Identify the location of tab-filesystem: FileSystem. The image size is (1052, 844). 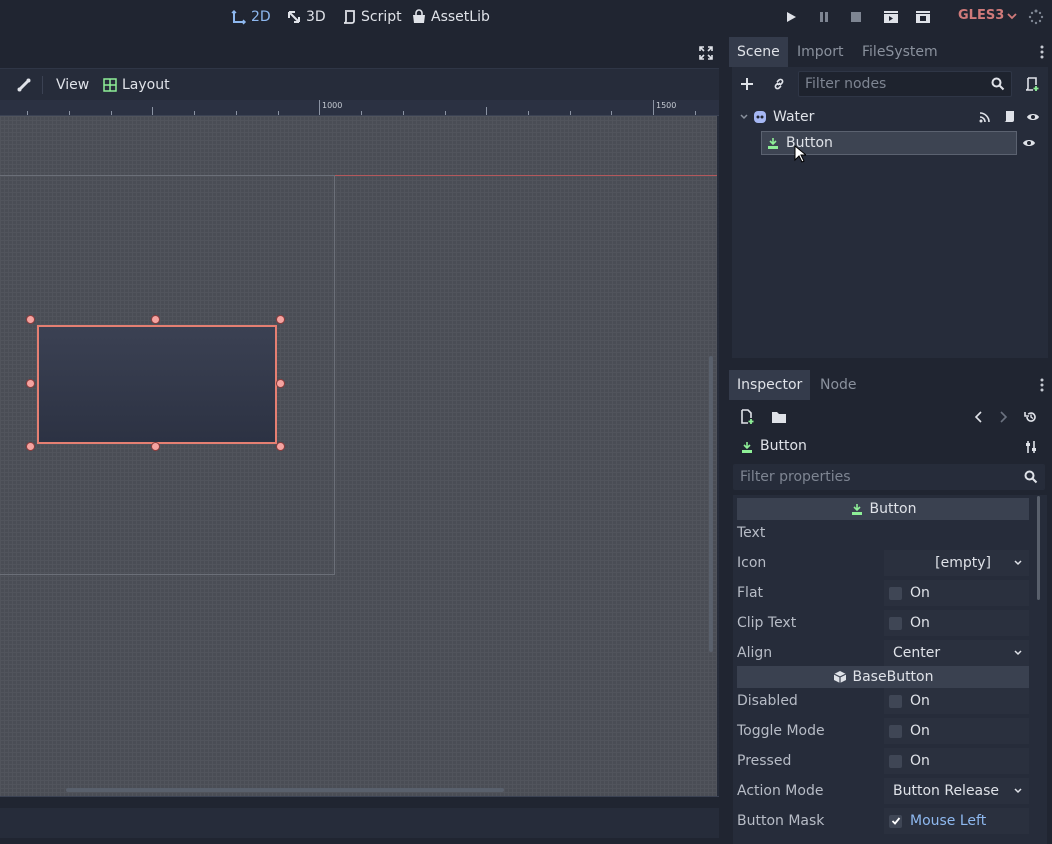
(900, 52).